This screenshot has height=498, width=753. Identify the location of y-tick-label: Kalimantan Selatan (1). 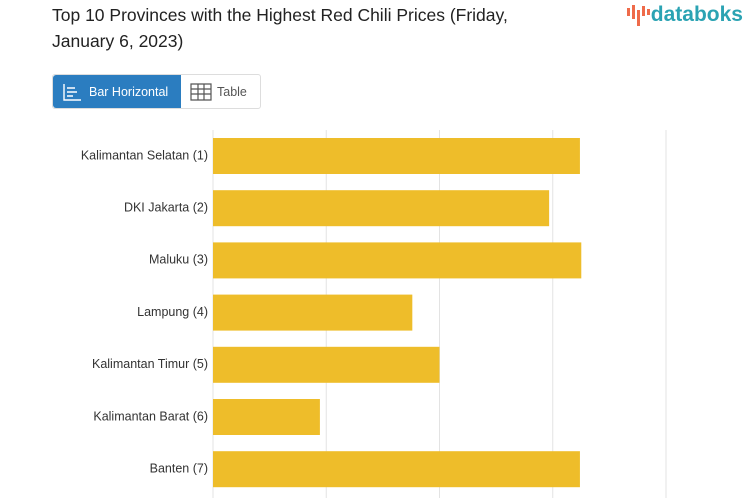
(144, 155).